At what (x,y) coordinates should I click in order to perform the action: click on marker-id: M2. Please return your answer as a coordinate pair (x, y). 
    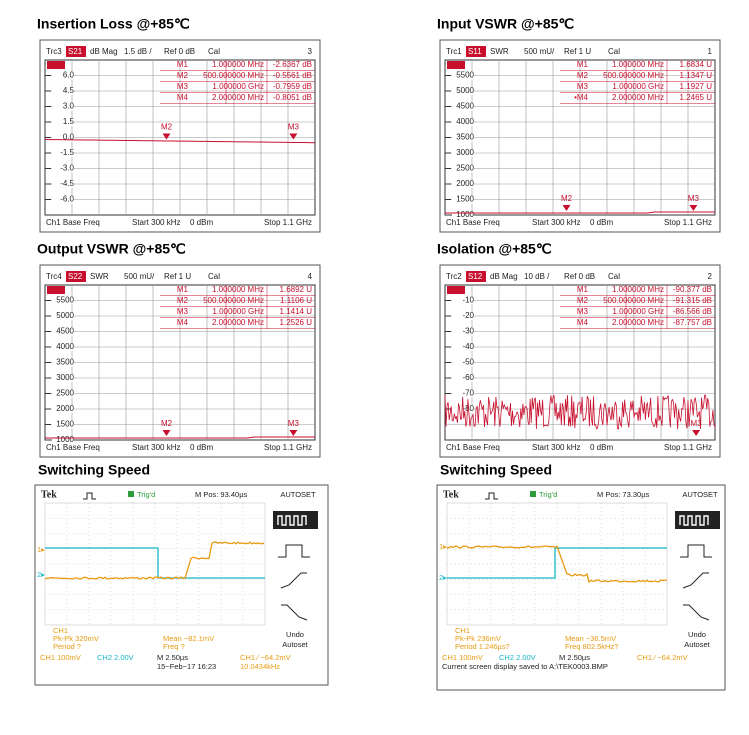
    Looking at the image, I should click on (183, 300).